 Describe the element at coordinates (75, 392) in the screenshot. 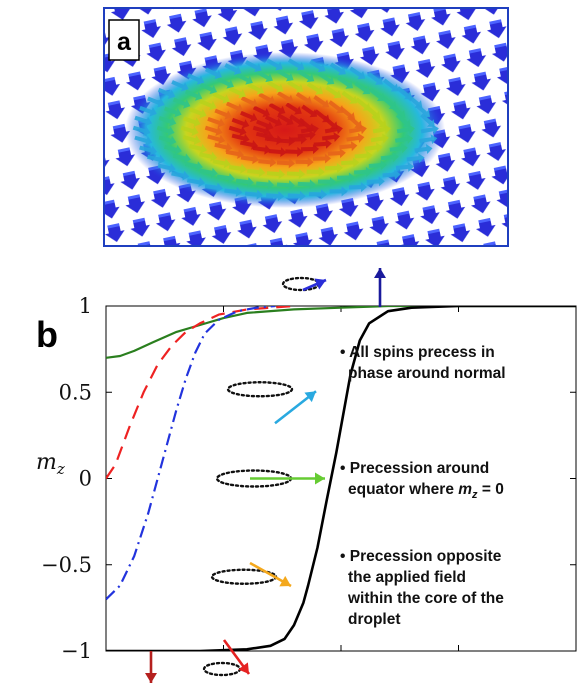

I see `y-tick-label: 0.5` at that location.